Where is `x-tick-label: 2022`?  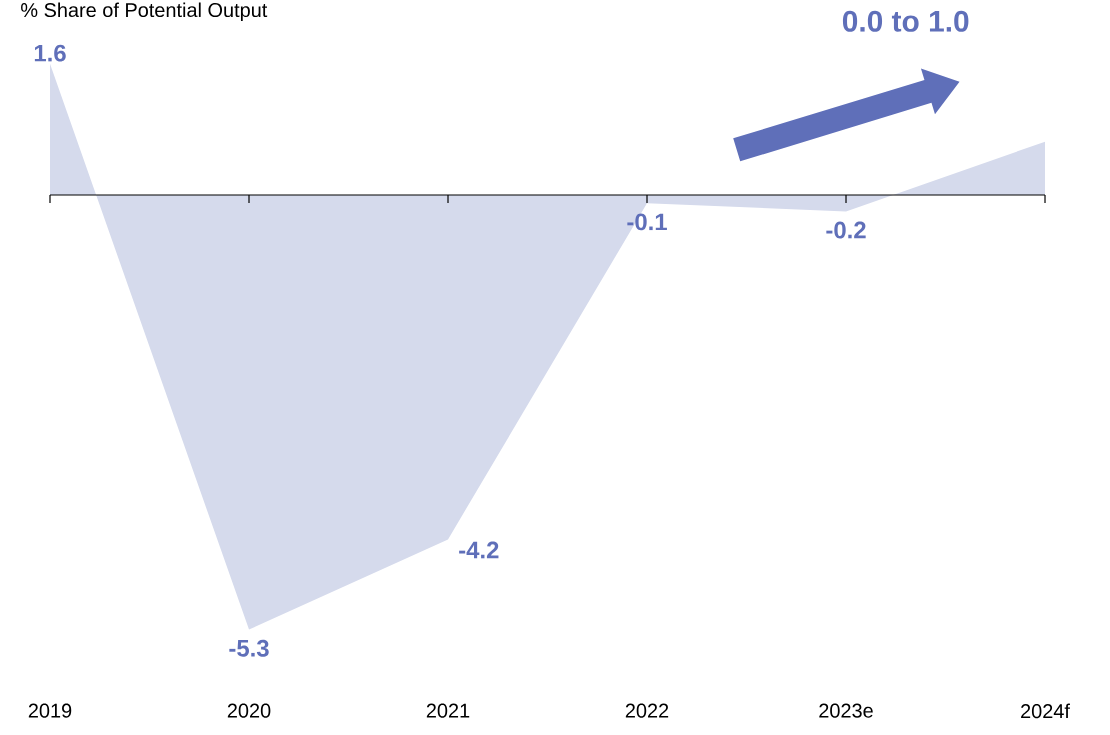 x-tick-label: 2022 is located at coordinates (647, 710).